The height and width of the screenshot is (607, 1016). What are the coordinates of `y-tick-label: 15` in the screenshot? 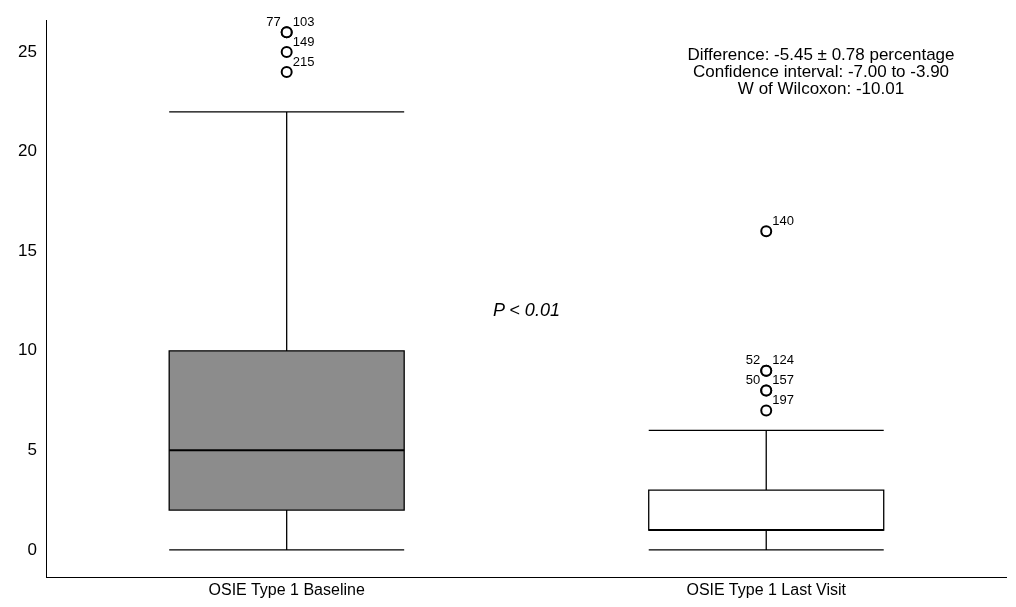 It's located at (27, 250).